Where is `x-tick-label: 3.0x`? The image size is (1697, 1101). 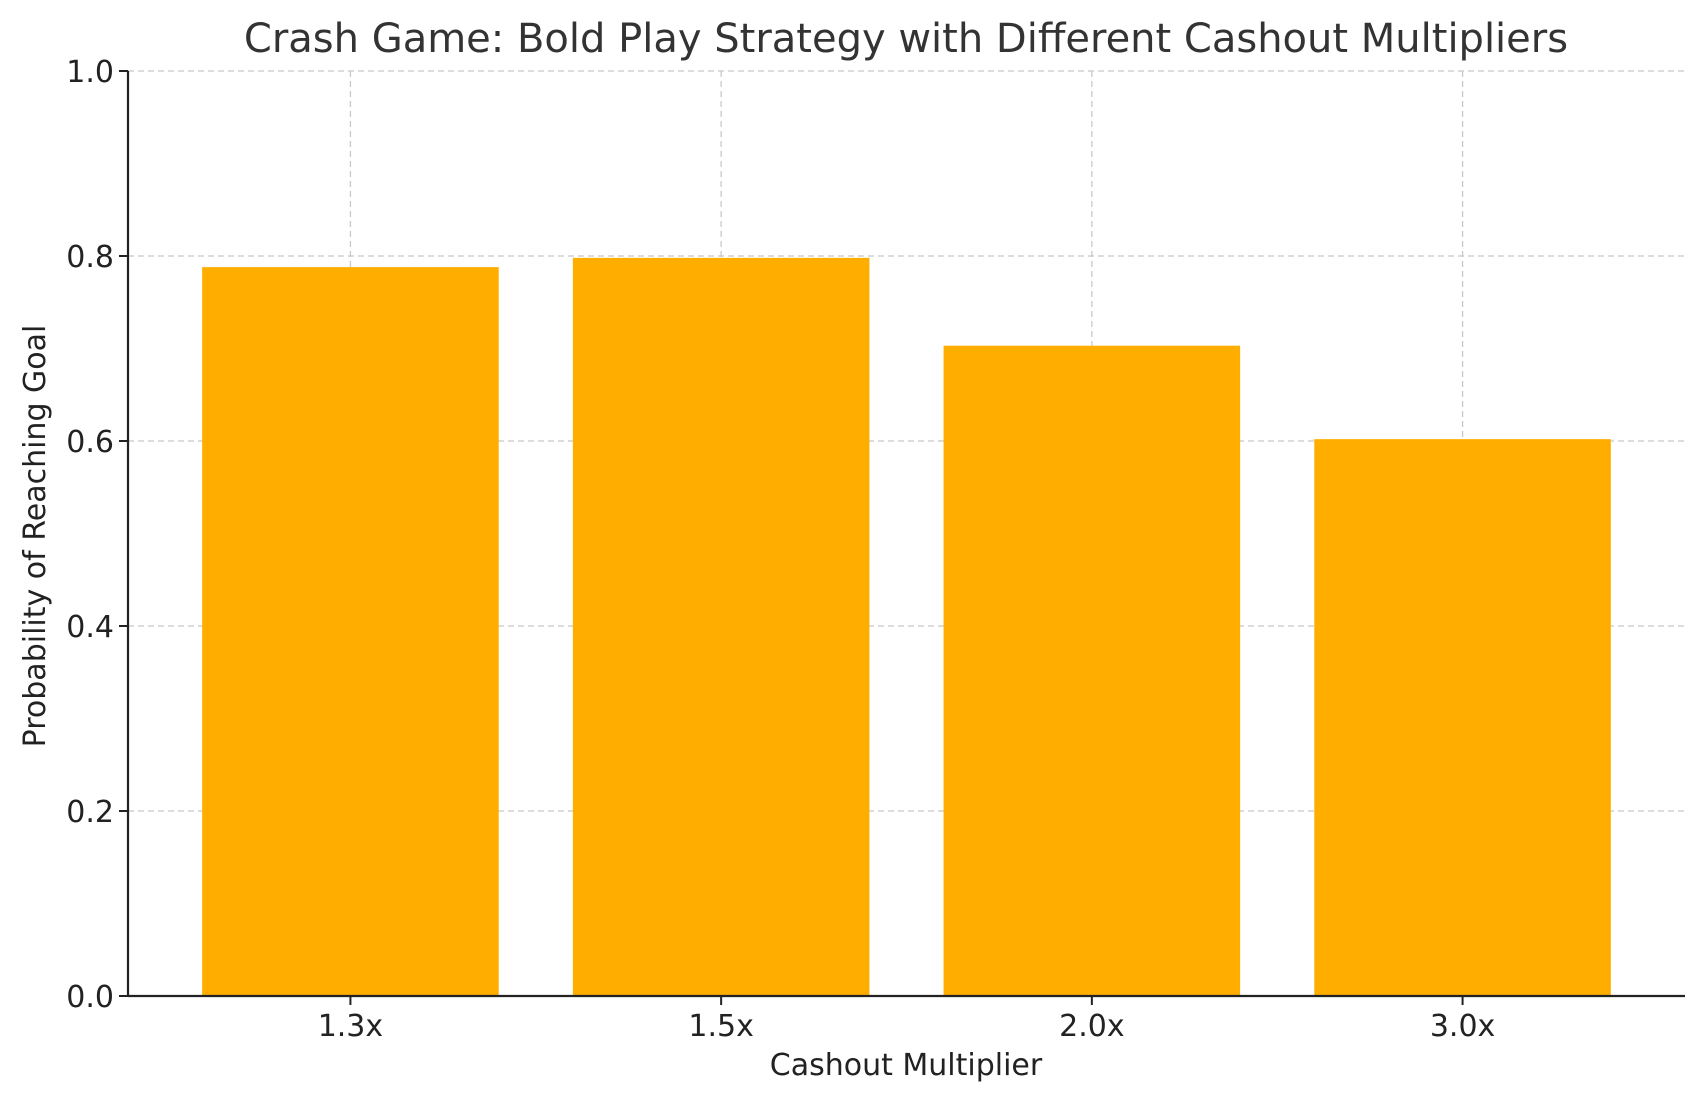
x-tick-label: 3.0x is located at coordinates (1462, 1026).